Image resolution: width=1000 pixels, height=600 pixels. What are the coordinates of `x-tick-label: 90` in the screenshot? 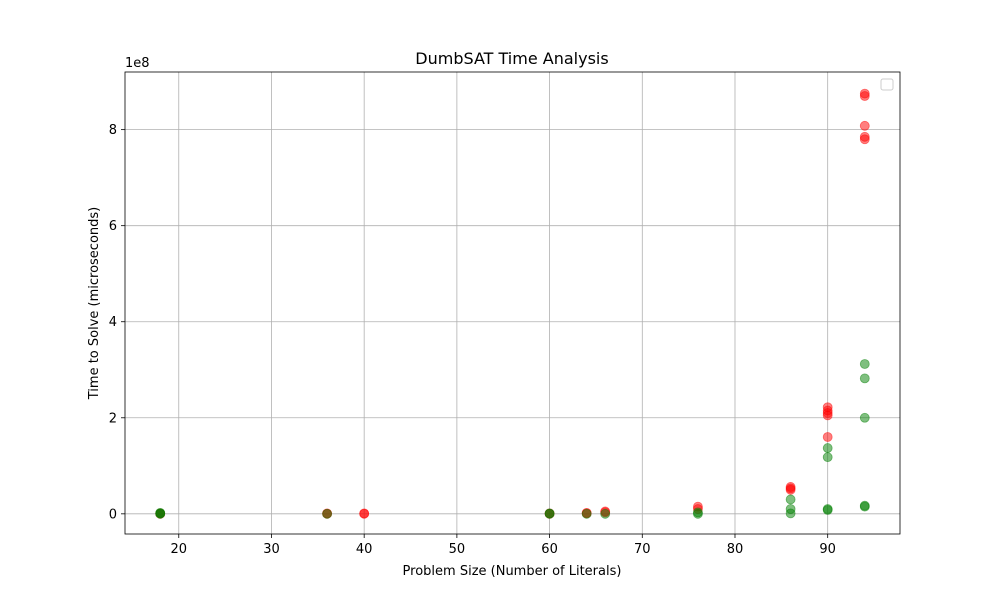 It's located at (827, 549).